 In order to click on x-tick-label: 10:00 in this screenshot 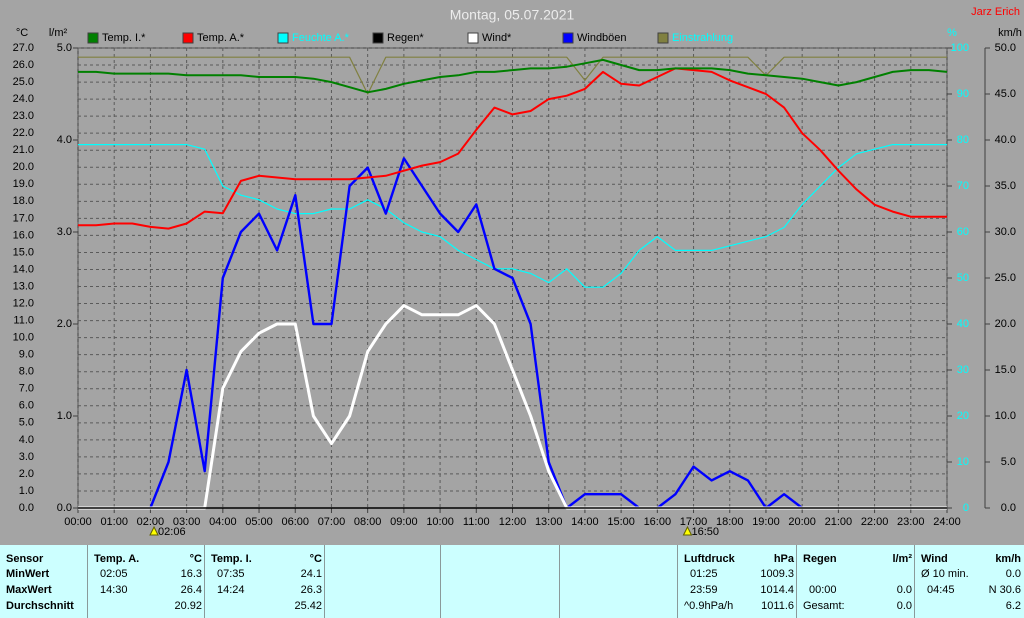, I will do `click(440, 522)`.